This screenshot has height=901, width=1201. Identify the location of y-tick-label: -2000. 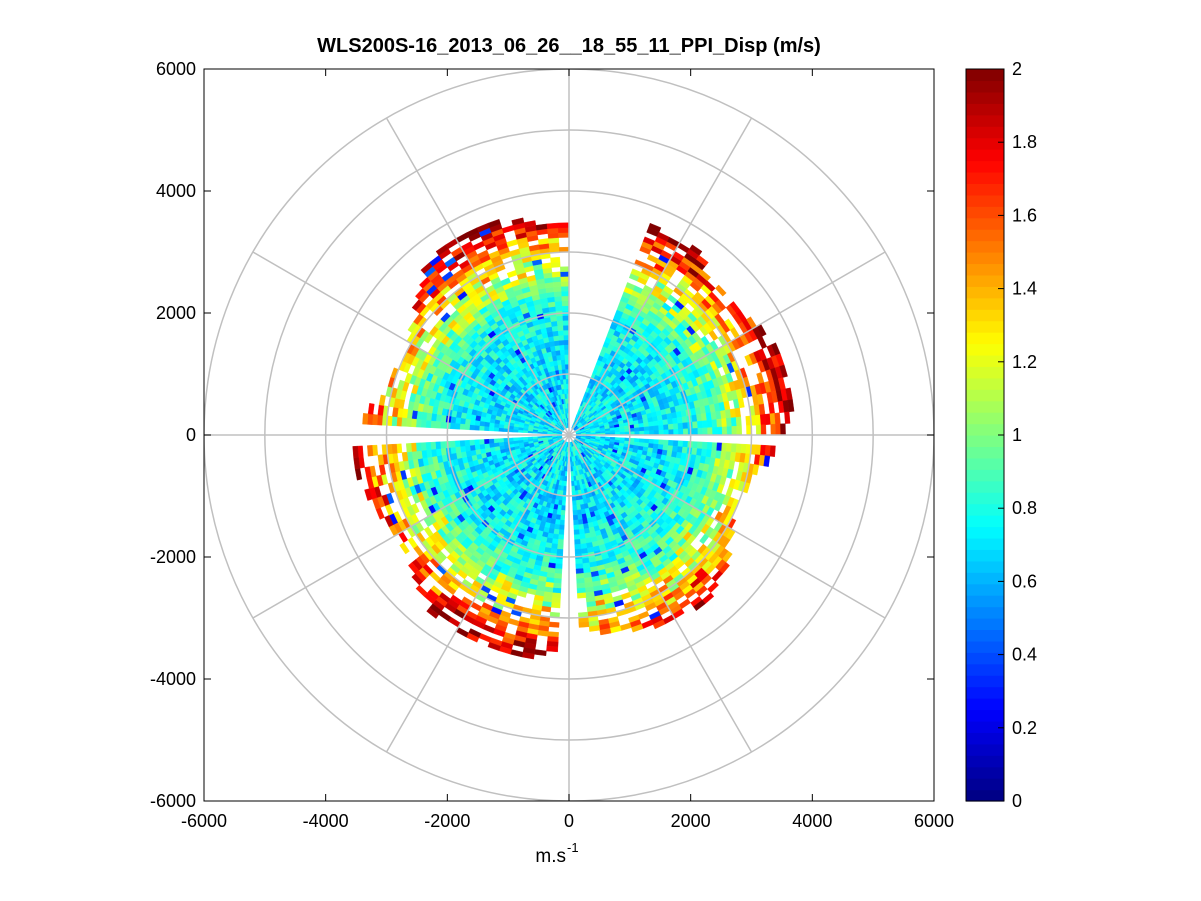
(173, 557).